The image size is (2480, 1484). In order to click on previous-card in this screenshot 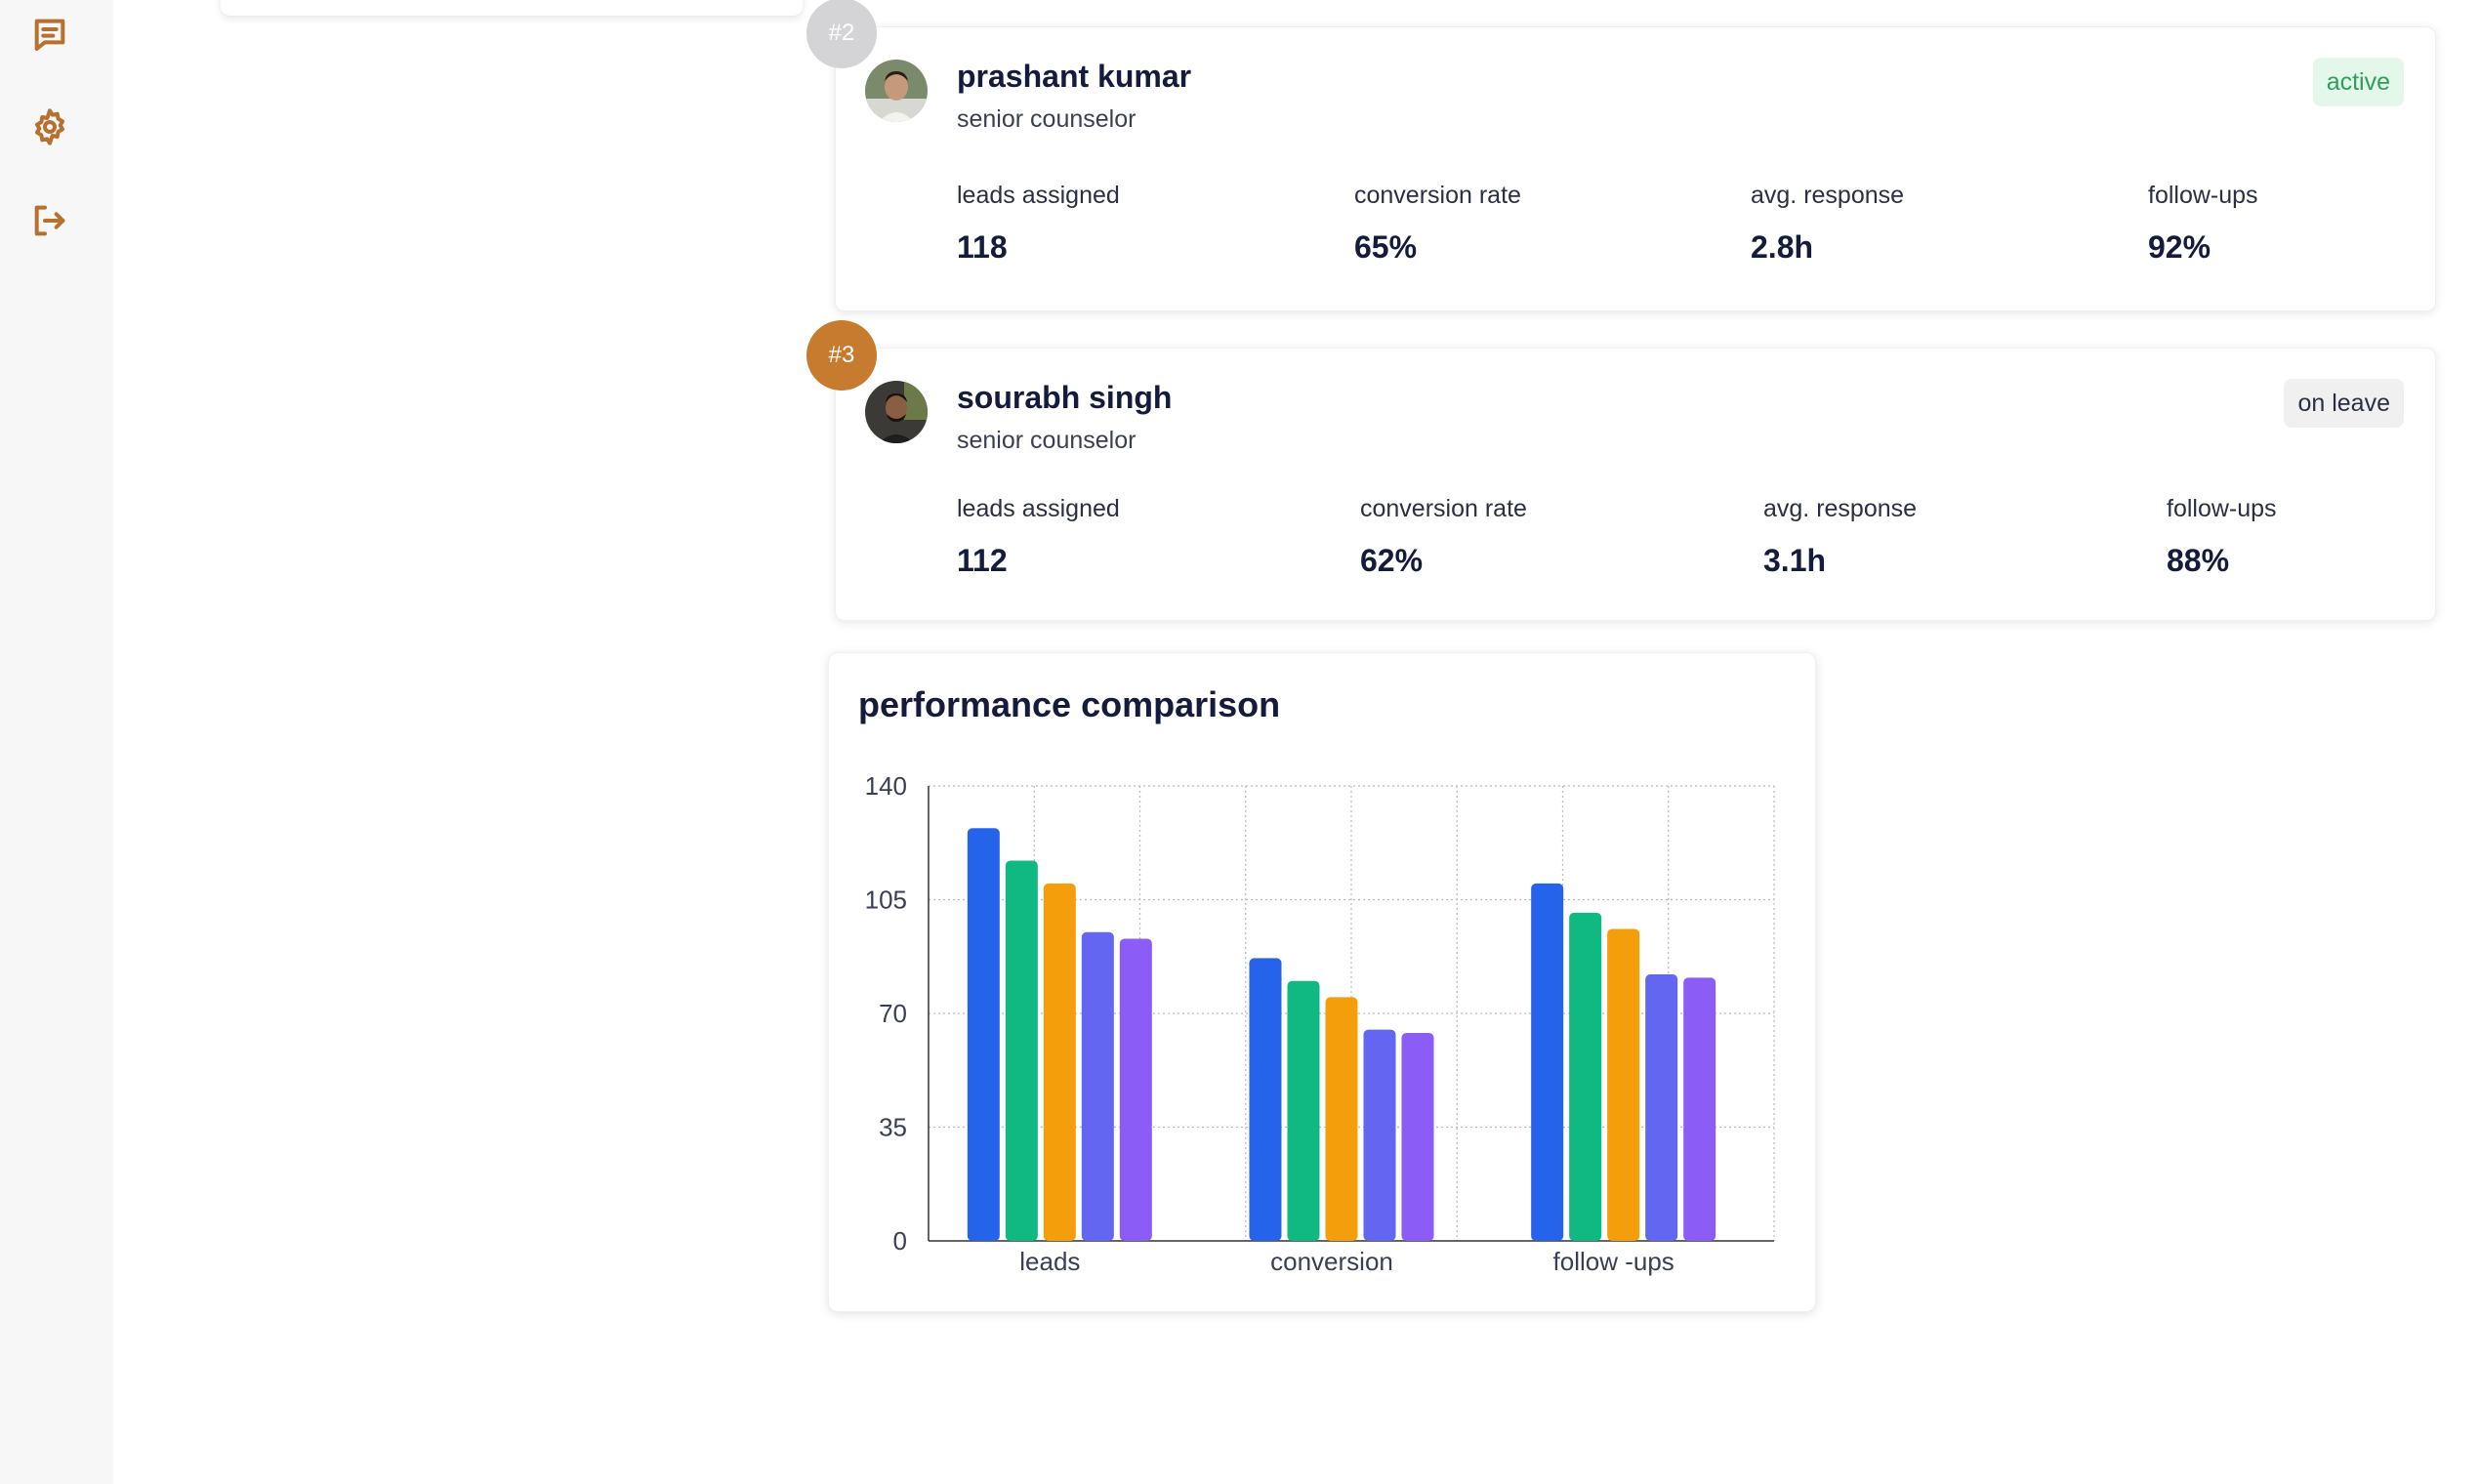, I will do `click(512, 8)`.